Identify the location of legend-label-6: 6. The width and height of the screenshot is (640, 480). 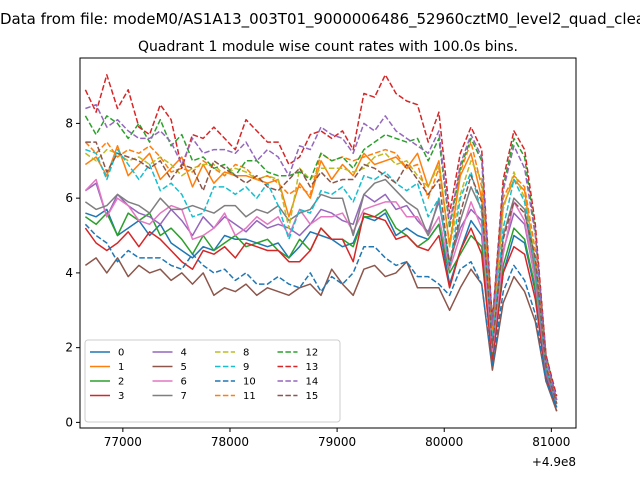
(184, 382).